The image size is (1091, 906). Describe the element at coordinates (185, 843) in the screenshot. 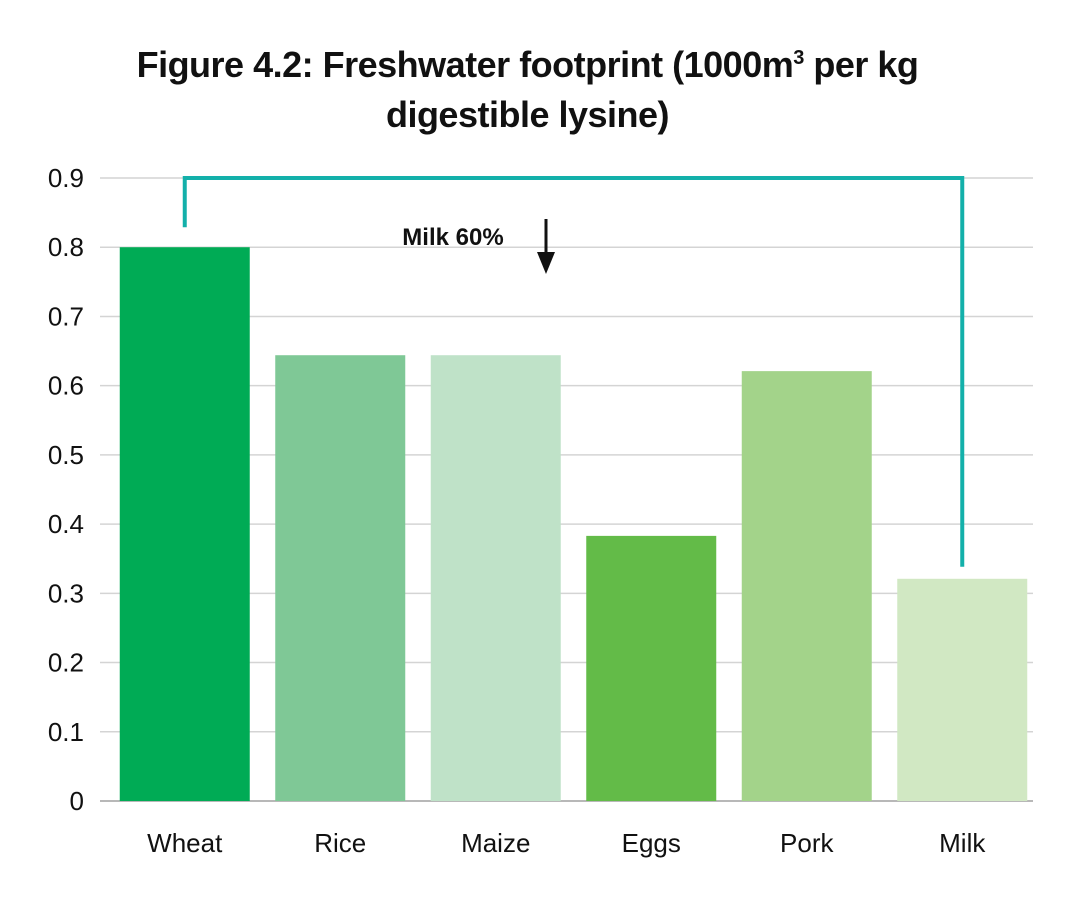

I see `x-category-label: Wheat` at that location.